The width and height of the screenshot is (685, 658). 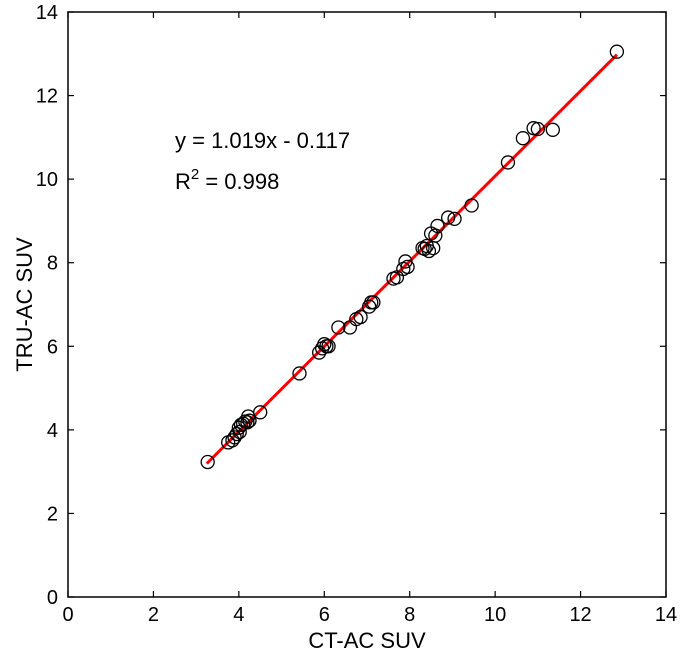 What do you see at coordinates (580, 615) in the screenshot?
I see `x-tick-label: 12` at bounding box center [580, 615].